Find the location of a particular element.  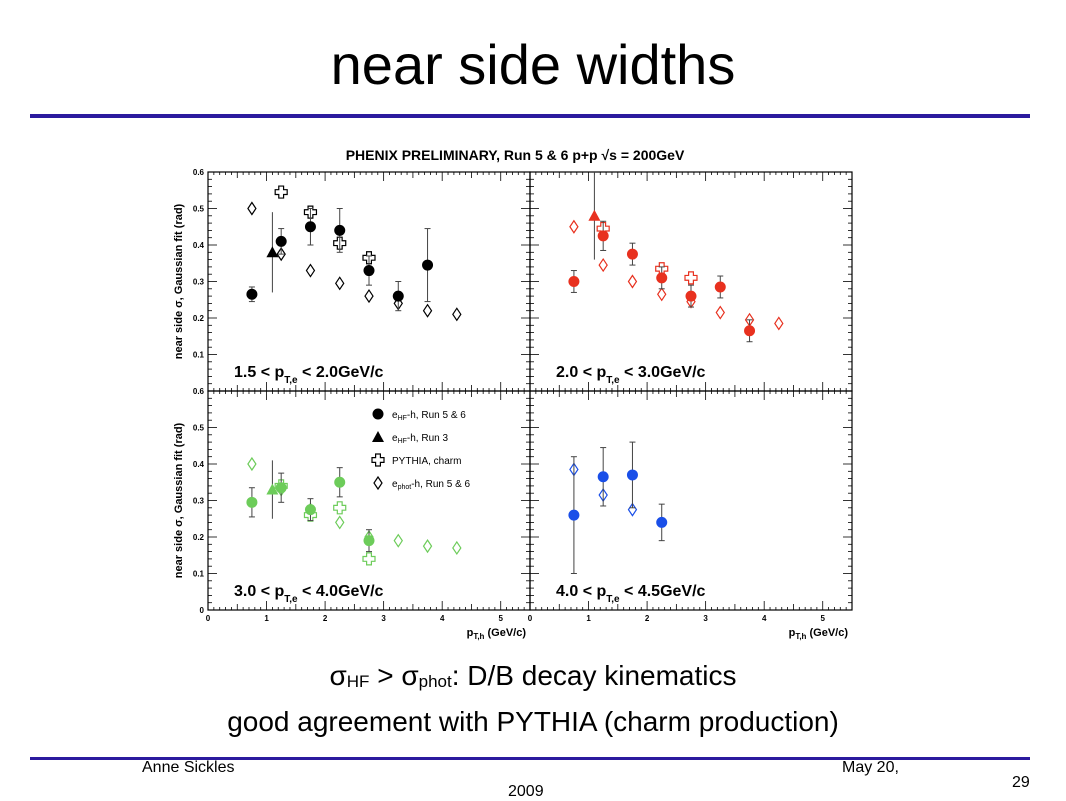

panel-label: 4.0 < pT,e < 4.5GeV/c is located at coordinates (631, 594).